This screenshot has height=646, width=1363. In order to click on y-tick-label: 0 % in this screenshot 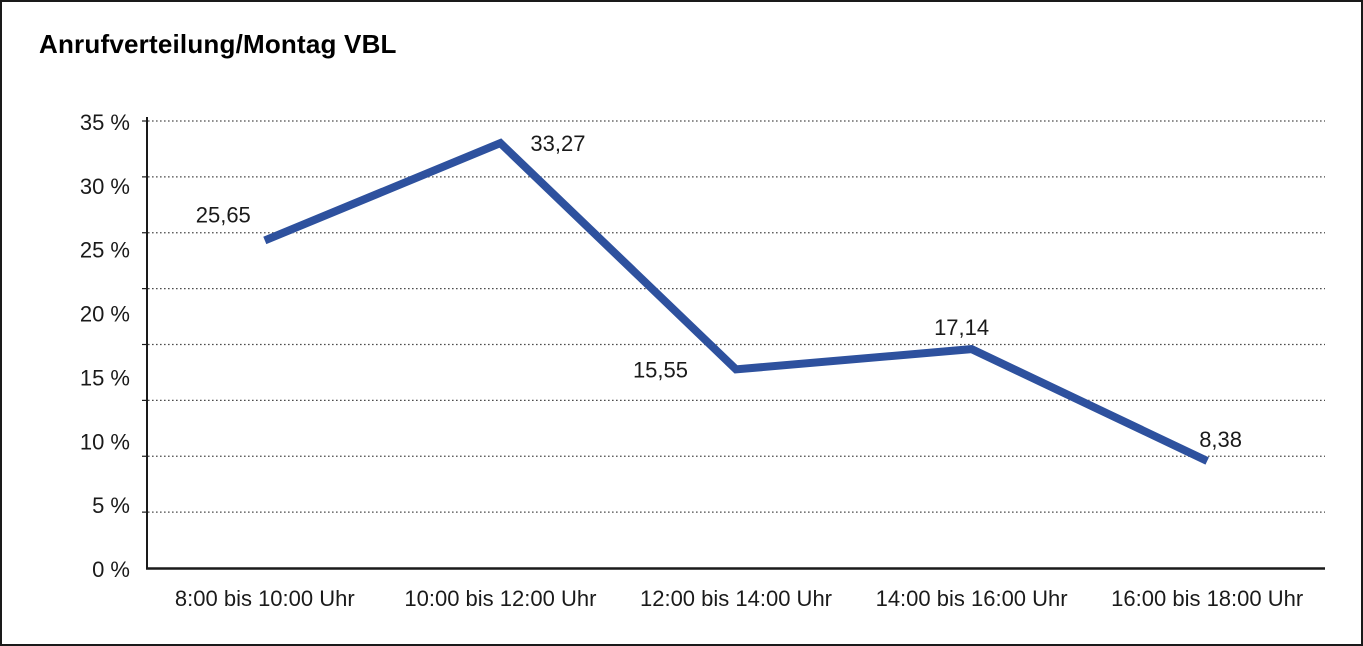, I will do `click(111, 569)`.